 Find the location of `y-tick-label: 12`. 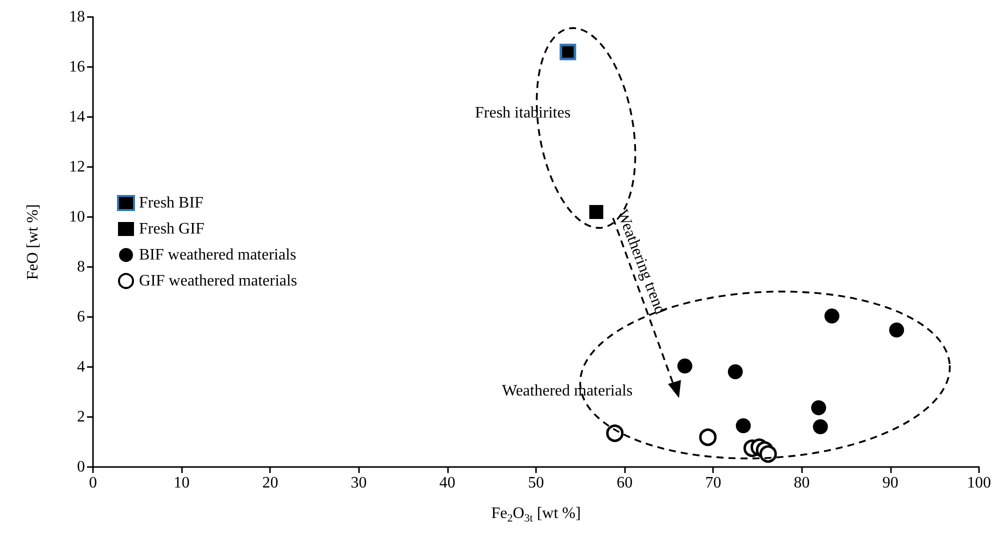

y-tick-label: 12 is located at coordinates (77, 167).